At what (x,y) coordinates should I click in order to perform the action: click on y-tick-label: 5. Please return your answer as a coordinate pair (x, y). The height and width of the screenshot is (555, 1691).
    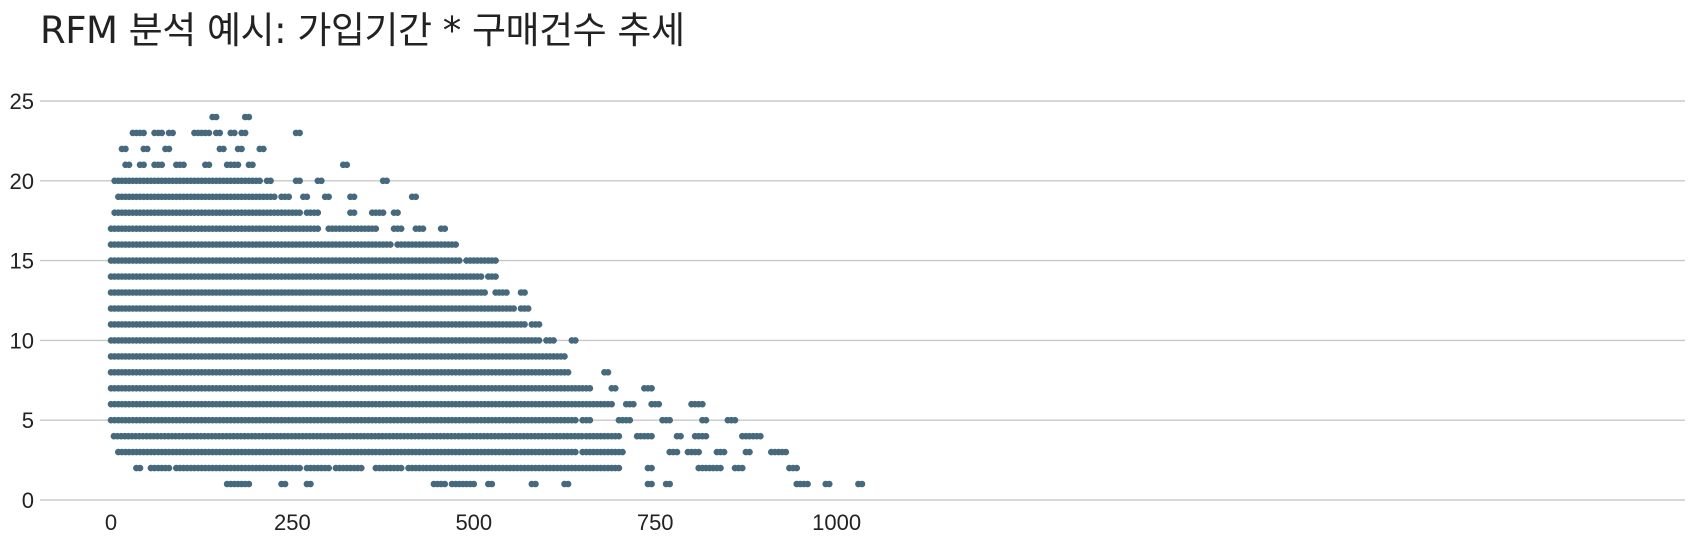
    Looking at the image, I should click on (28, 420).